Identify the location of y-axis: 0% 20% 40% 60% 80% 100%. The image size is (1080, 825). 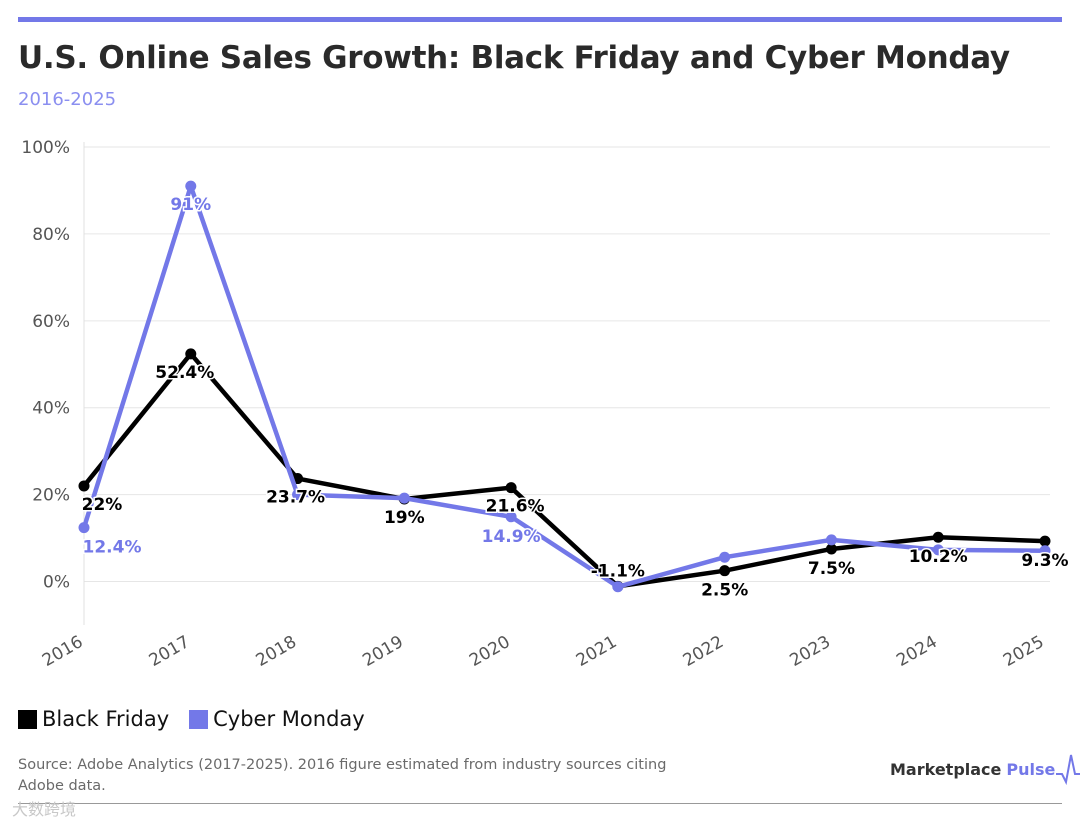
(53, 381).